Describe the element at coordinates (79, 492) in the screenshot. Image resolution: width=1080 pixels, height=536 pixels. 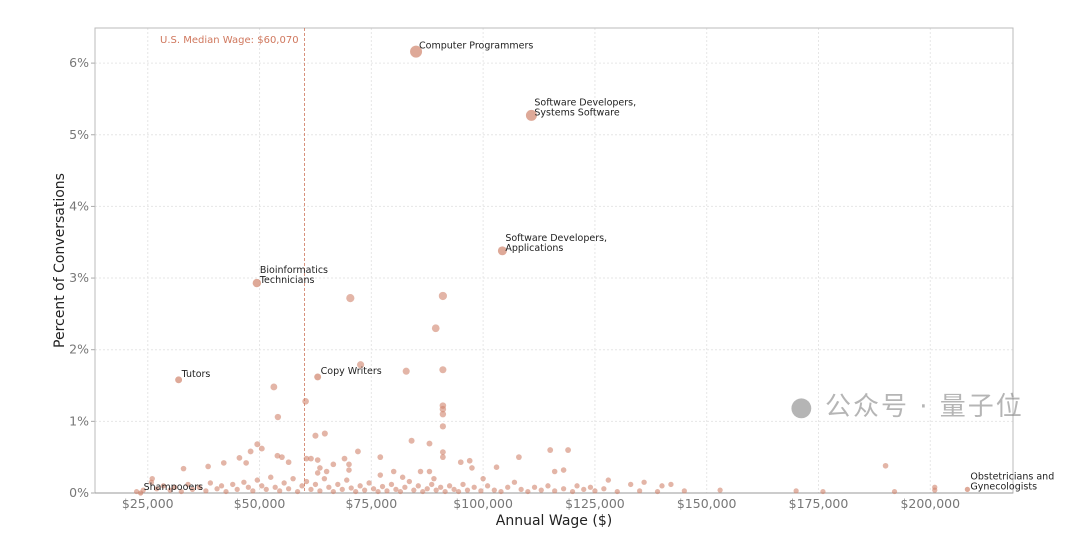
I see `y-tick-label: 0%` at that location.